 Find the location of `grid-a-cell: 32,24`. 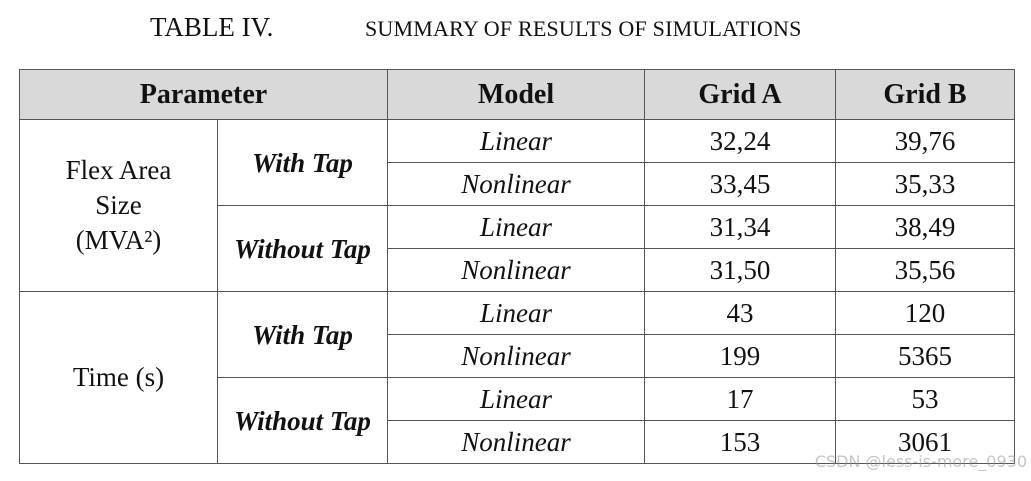

grid-a-cell: 32,24 is located at coordinates (740, 141).